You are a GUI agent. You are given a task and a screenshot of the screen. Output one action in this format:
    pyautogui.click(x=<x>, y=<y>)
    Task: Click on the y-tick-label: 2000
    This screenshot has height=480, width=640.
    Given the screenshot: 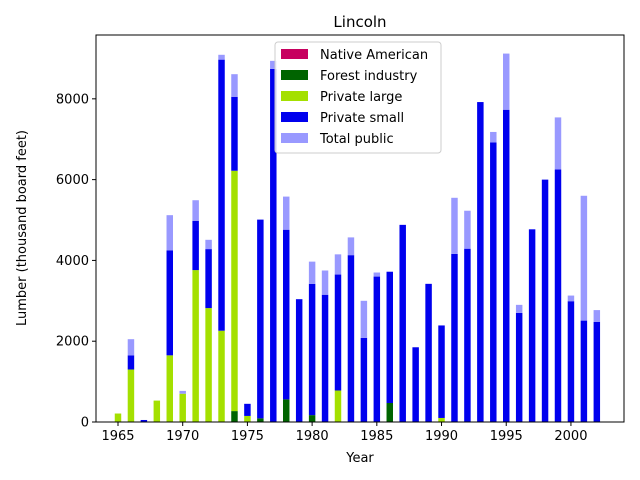 What is the action you would take?
    pyautogui.click(x=72, y=342)
    